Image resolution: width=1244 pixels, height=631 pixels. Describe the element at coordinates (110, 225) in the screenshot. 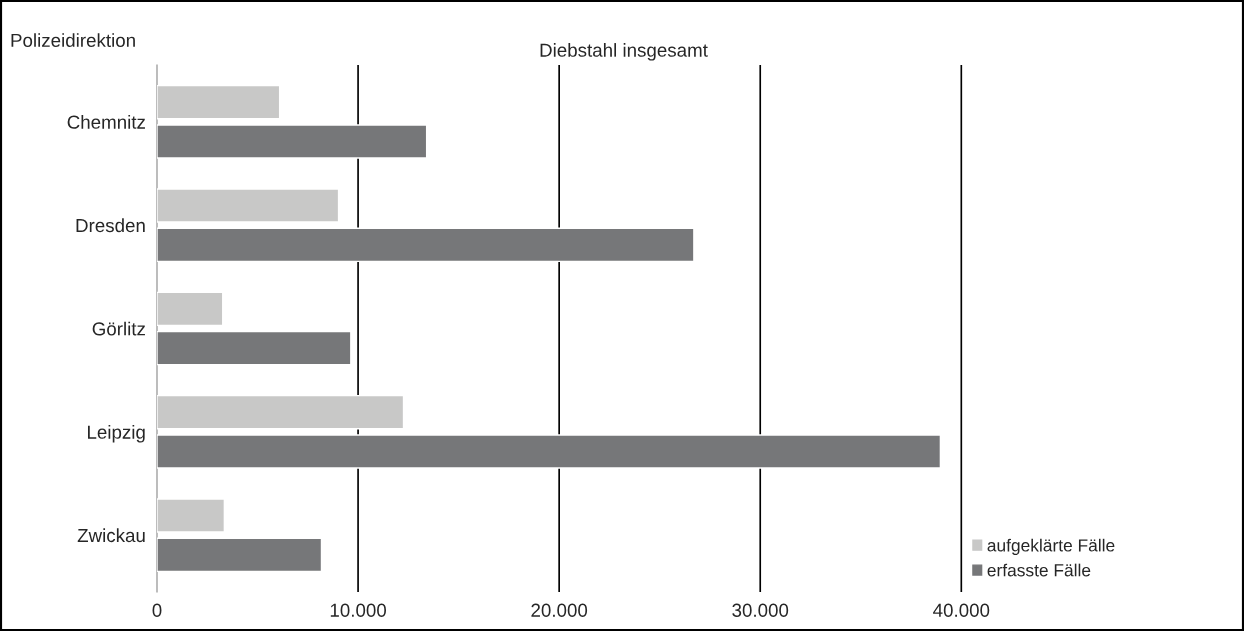

I see `y-tick-label: Dresden` at that location.